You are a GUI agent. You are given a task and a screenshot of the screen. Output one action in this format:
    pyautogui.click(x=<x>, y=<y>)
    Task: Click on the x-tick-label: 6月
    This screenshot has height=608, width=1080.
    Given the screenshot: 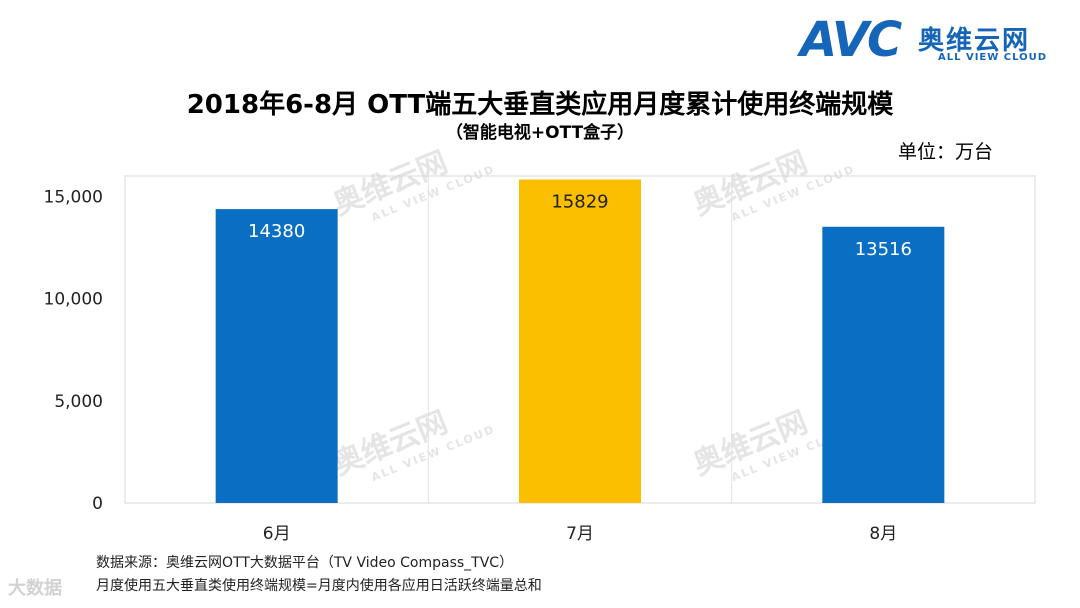 What is the action you would take?
    pyautogui.click(x=277, y=534)
    